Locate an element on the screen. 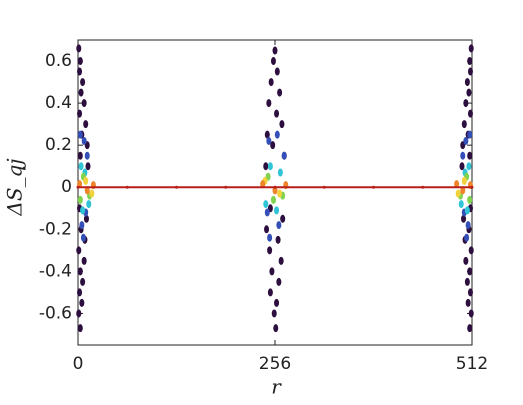 The height and width of the screenshot is (405, 523). y-tick-label: -0.6 is located at coordinates (55, 313).